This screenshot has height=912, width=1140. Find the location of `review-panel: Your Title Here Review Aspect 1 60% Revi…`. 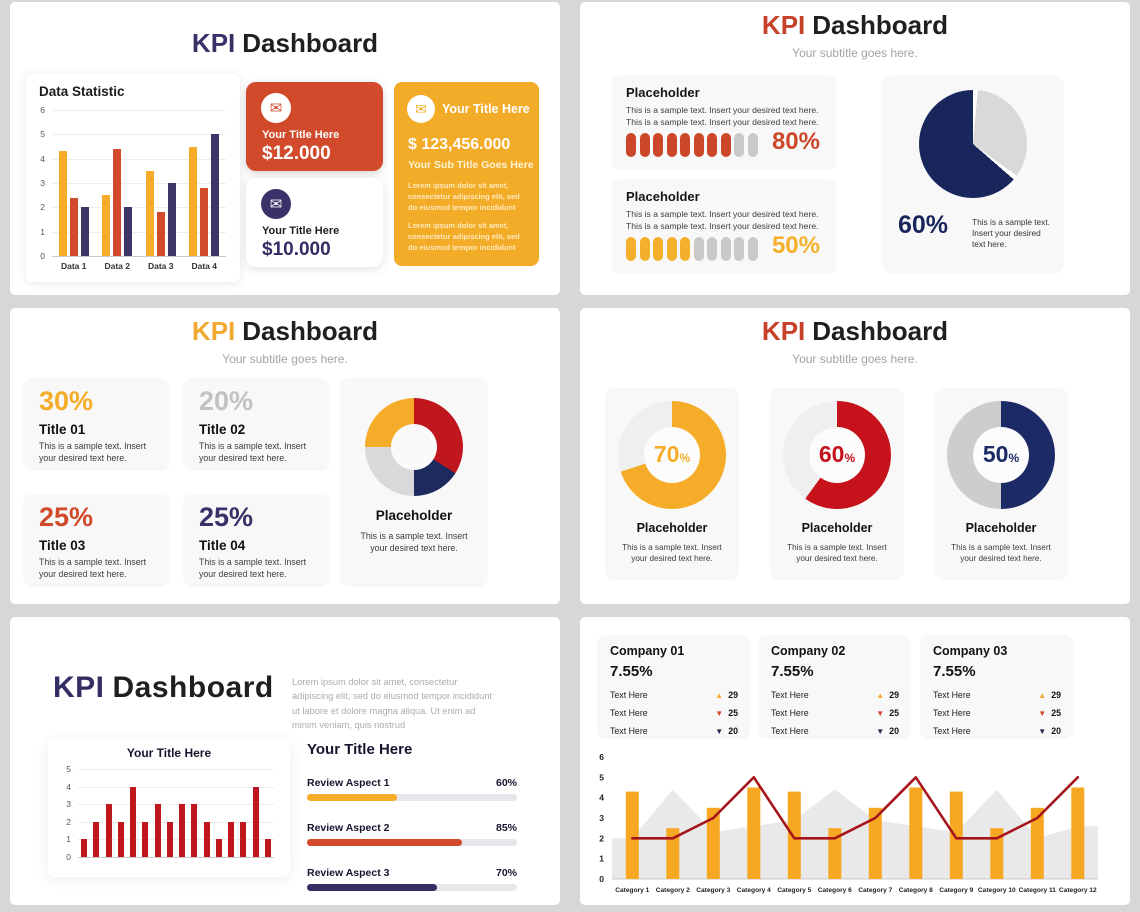

review-panel: Your Title Here Review Aspect 1 60% Revi… is located at coordinates (412, 816).